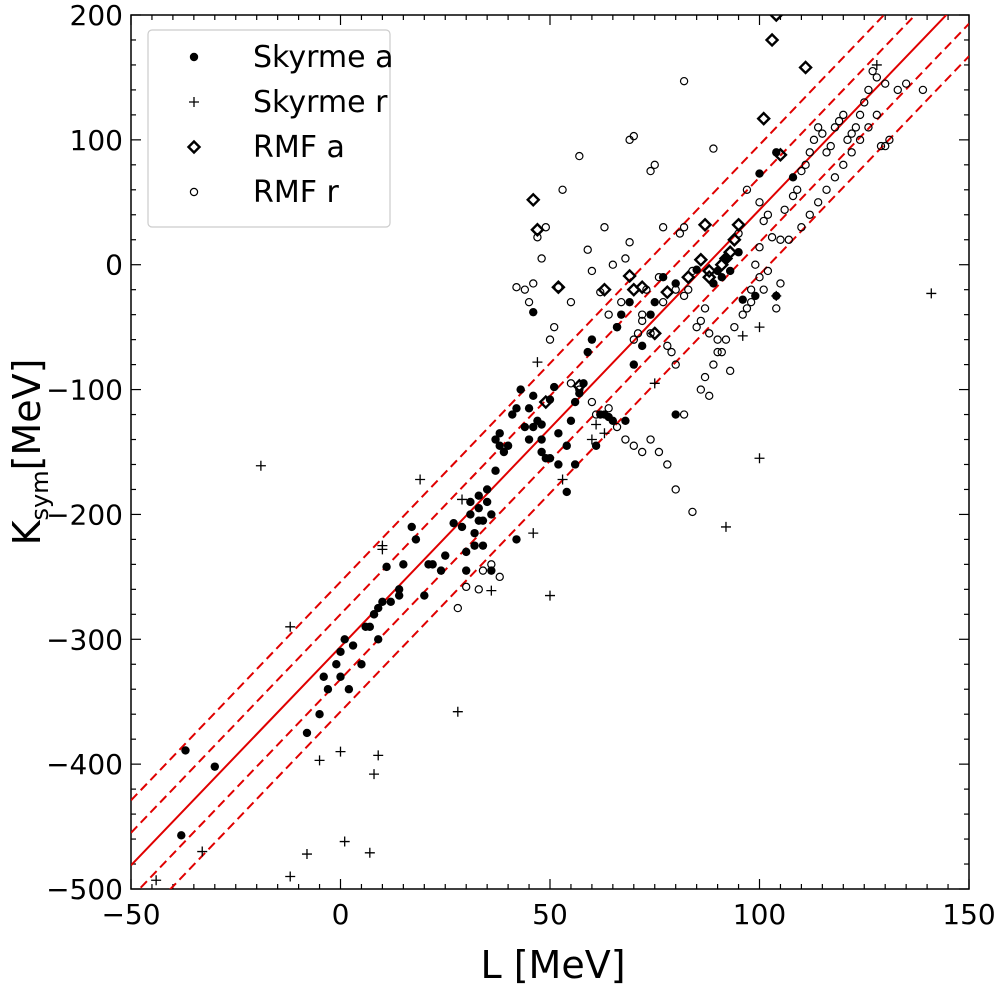  I want to click on legend-label-skyrme-r: Skyrme r, so click(320, 102).